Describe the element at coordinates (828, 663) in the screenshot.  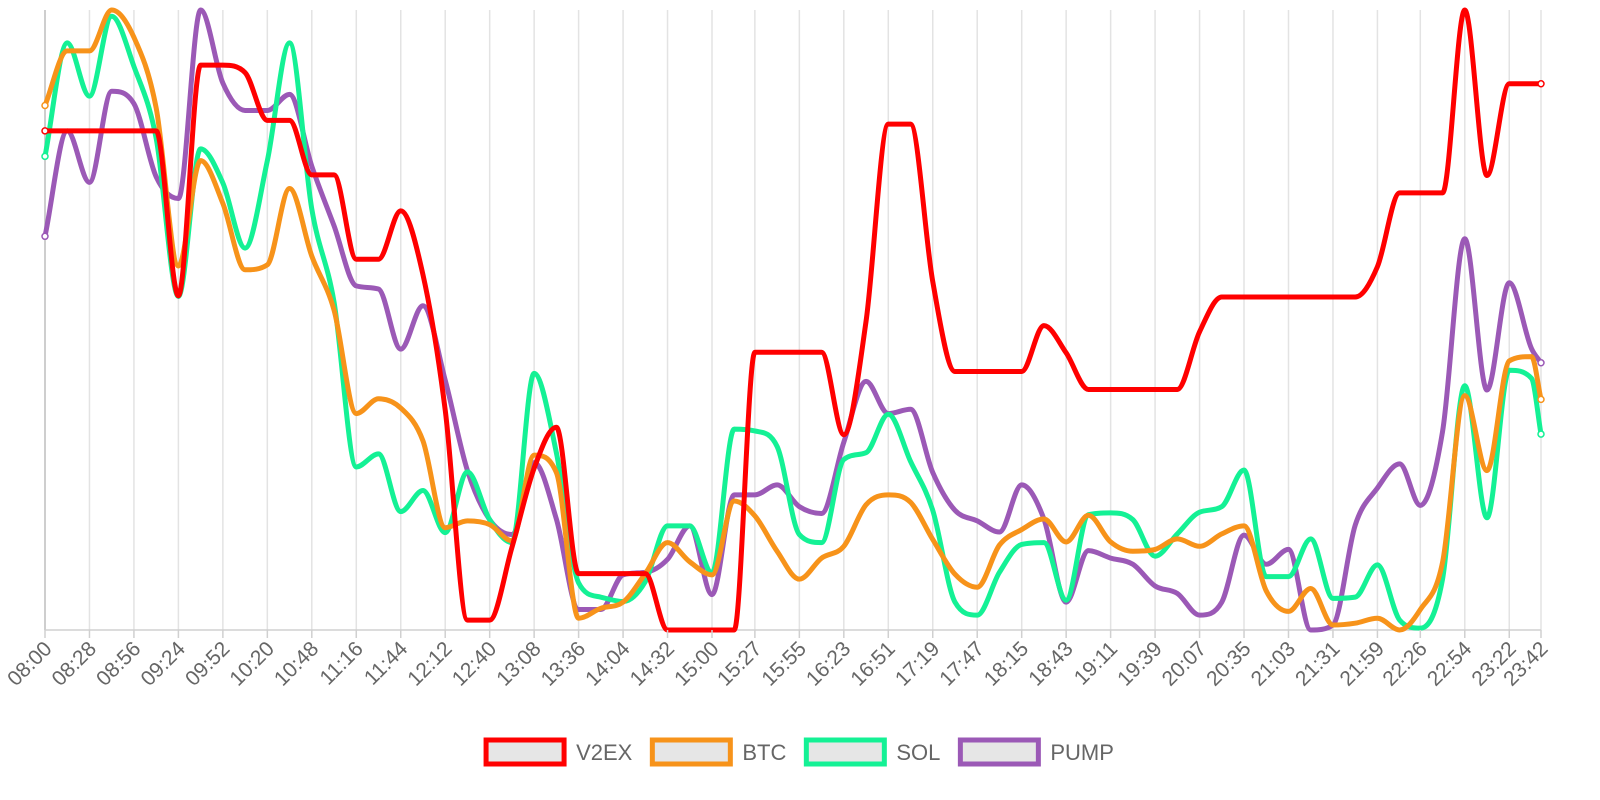
I see `x-tick-label: 16:23` at that location.